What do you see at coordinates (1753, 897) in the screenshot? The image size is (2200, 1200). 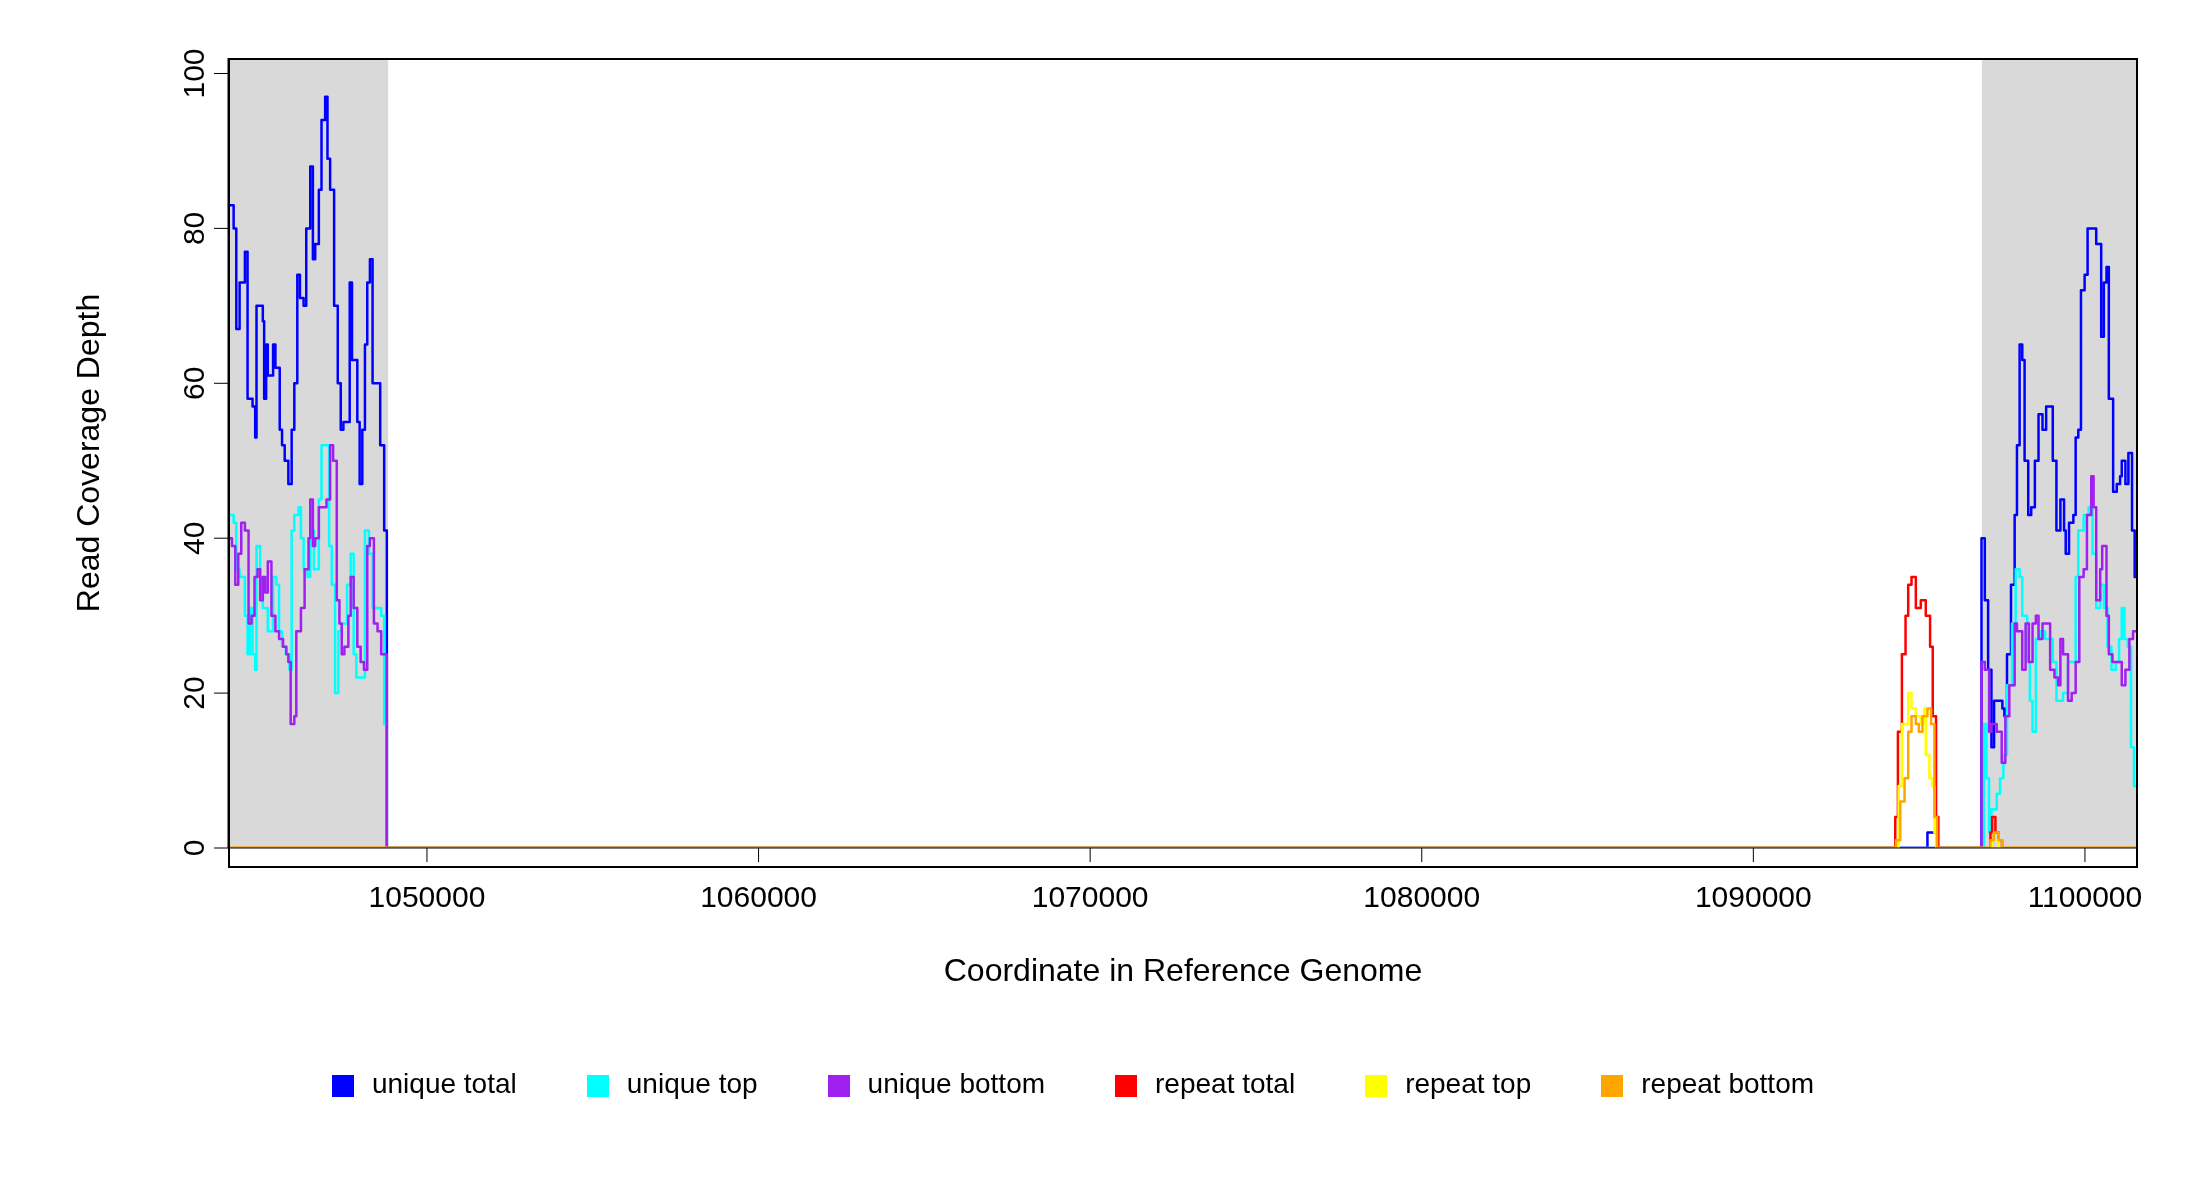 I see `x-tick-label: 1090000` at bounding box center [1753, 897].